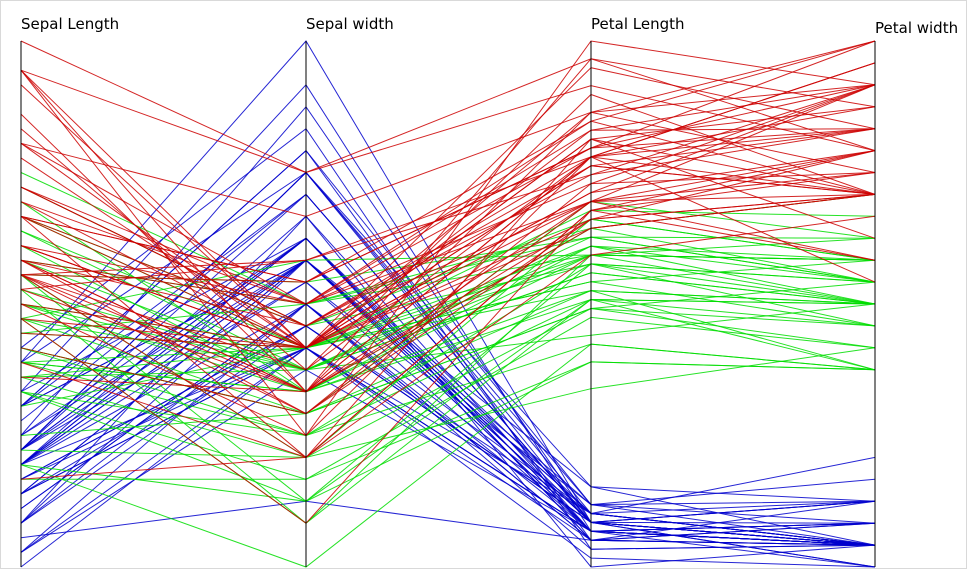  I want to click on axis-sepal-length: Sepal Length, so click(69, 291).